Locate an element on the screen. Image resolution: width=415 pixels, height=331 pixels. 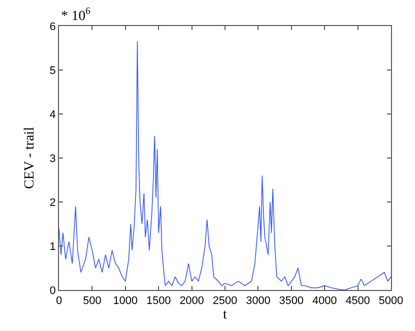
y-axis-title: CEV - trail is located at coordinates (30, 157).